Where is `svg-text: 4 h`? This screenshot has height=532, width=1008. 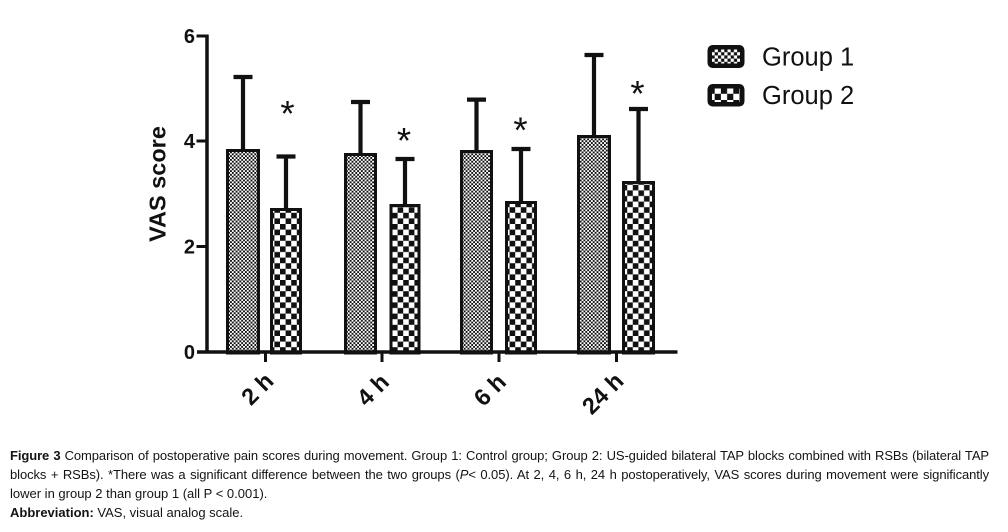
svg-text: 4 h is located at coordinates (373, 390).